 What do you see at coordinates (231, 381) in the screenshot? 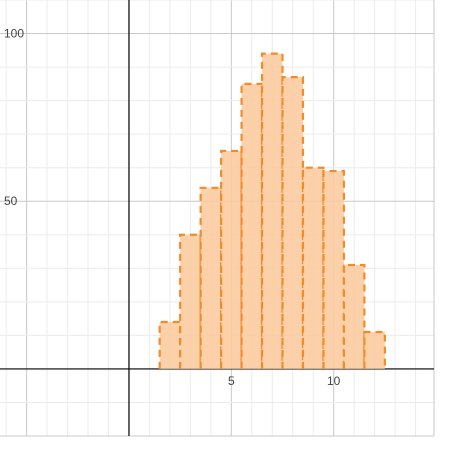
I see `x-tick-label: 5` at bounding box center [231, 381].